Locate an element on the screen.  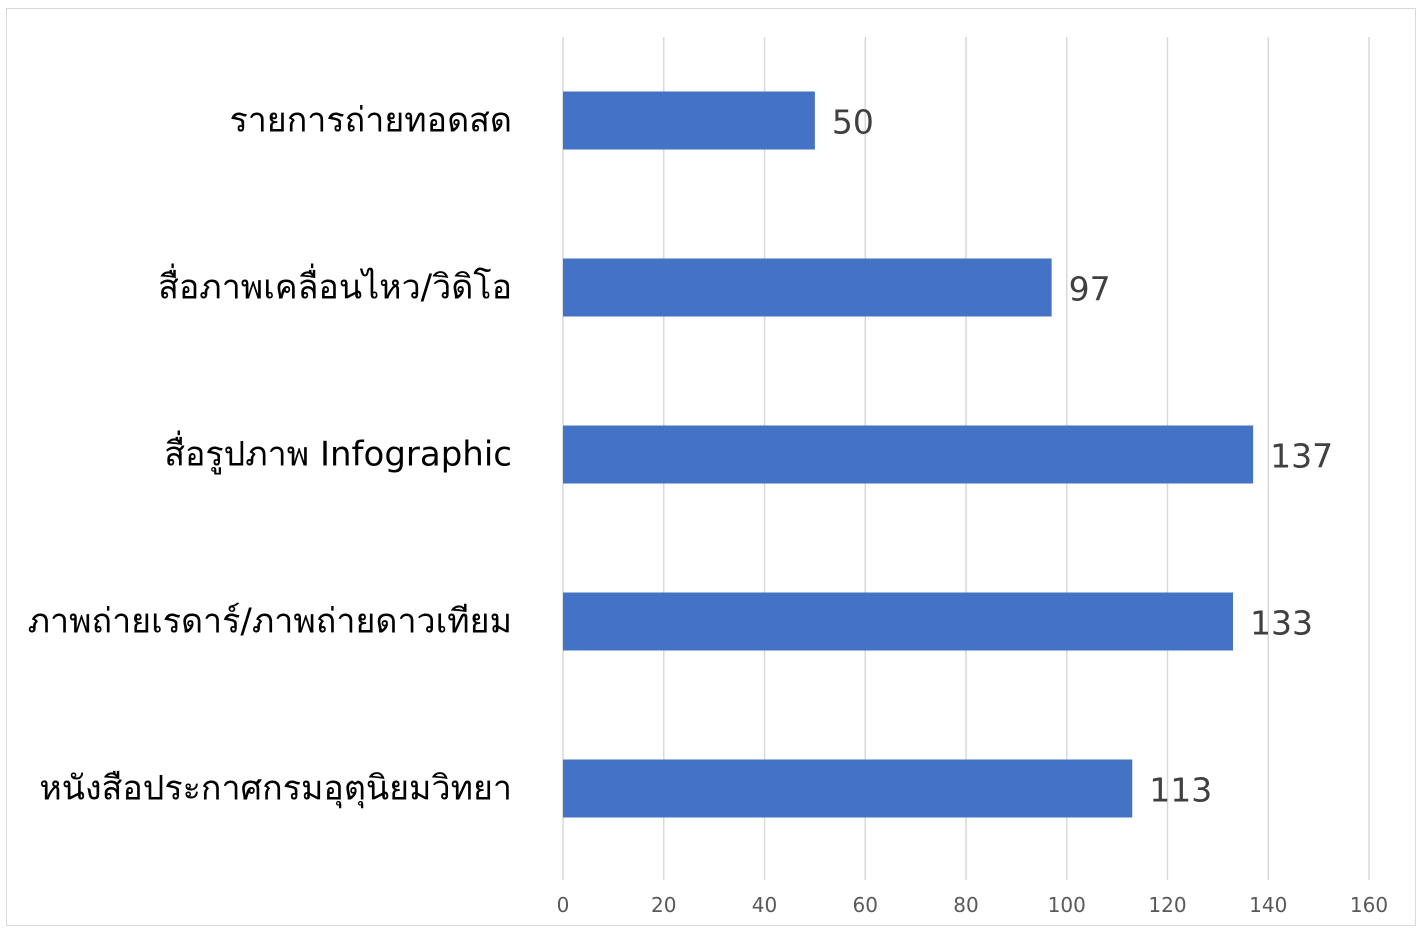
x-tick-label: 20 is located at coordinates (663, 905).